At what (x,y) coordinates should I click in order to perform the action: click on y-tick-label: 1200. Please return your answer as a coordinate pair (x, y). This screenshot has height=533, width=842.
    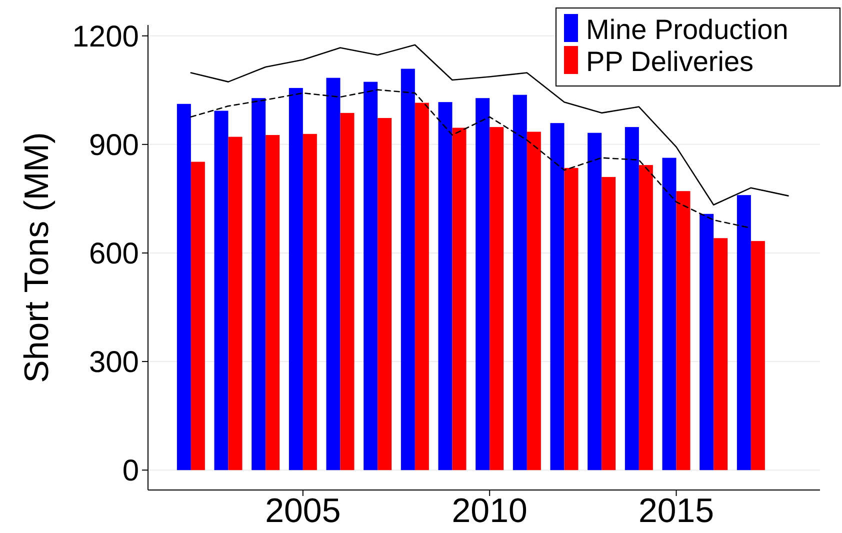
    Looking at the image, I should click on (105, 37).